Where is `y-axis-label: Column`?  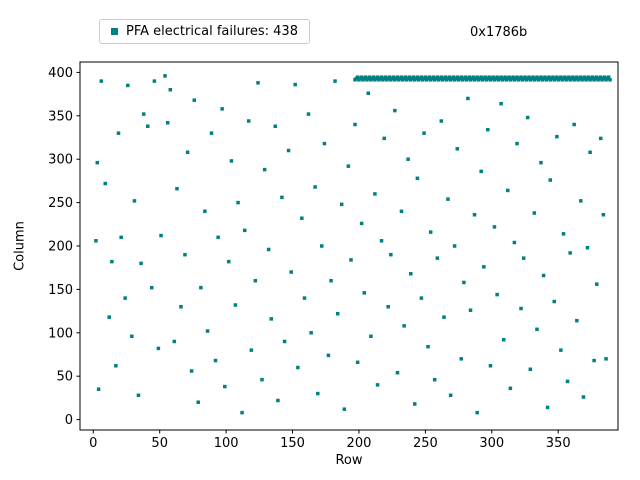 y-axis-label: Column is located at coordinates (20, 246).